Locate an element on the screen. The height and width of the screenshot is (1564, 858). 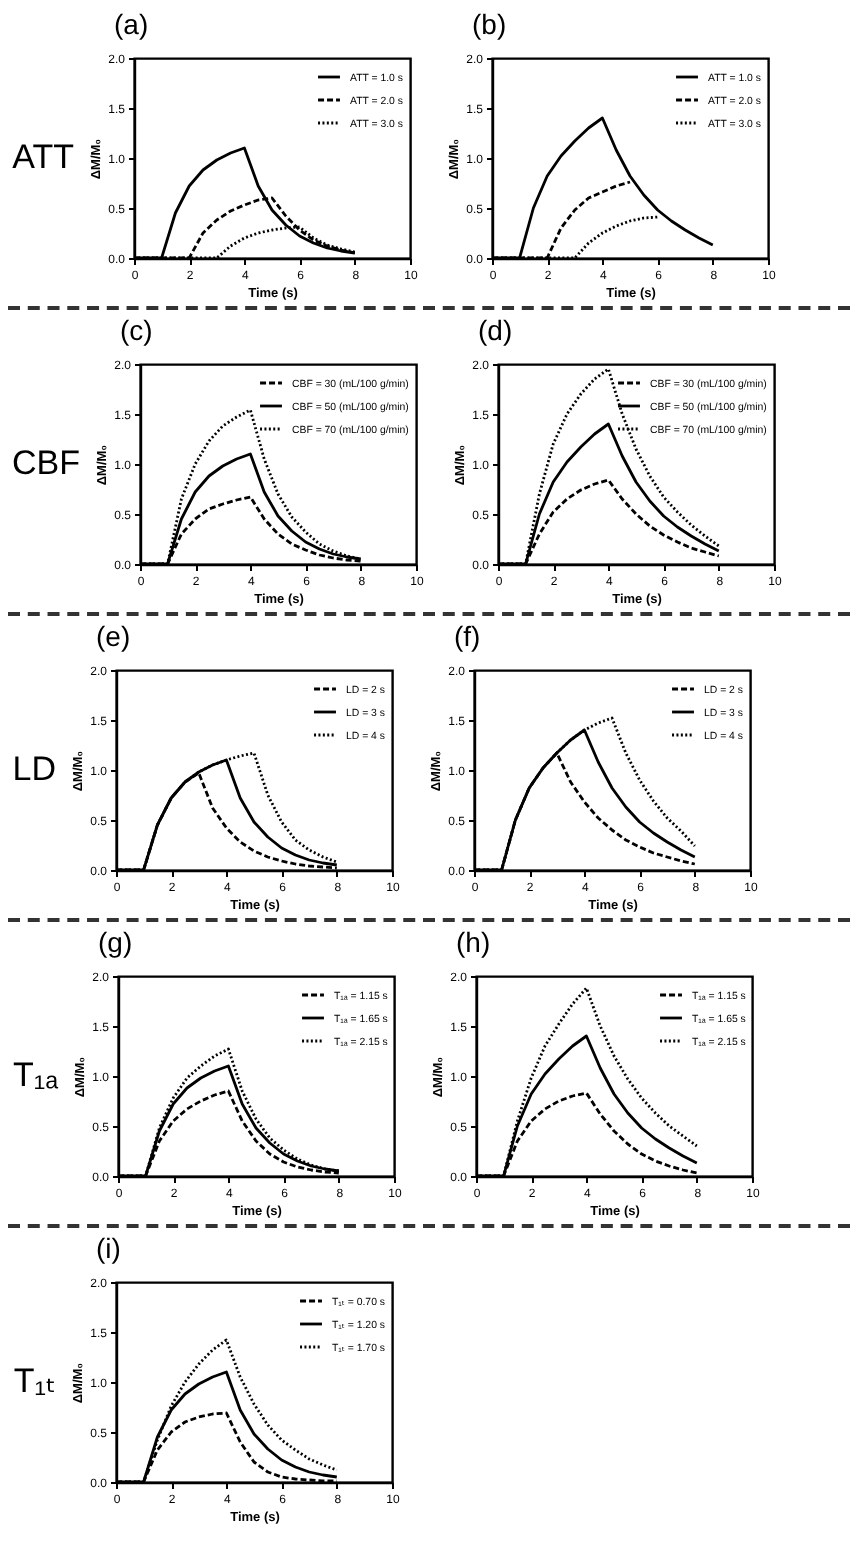
chart-title: (c) is located at coordinates (136, 330).